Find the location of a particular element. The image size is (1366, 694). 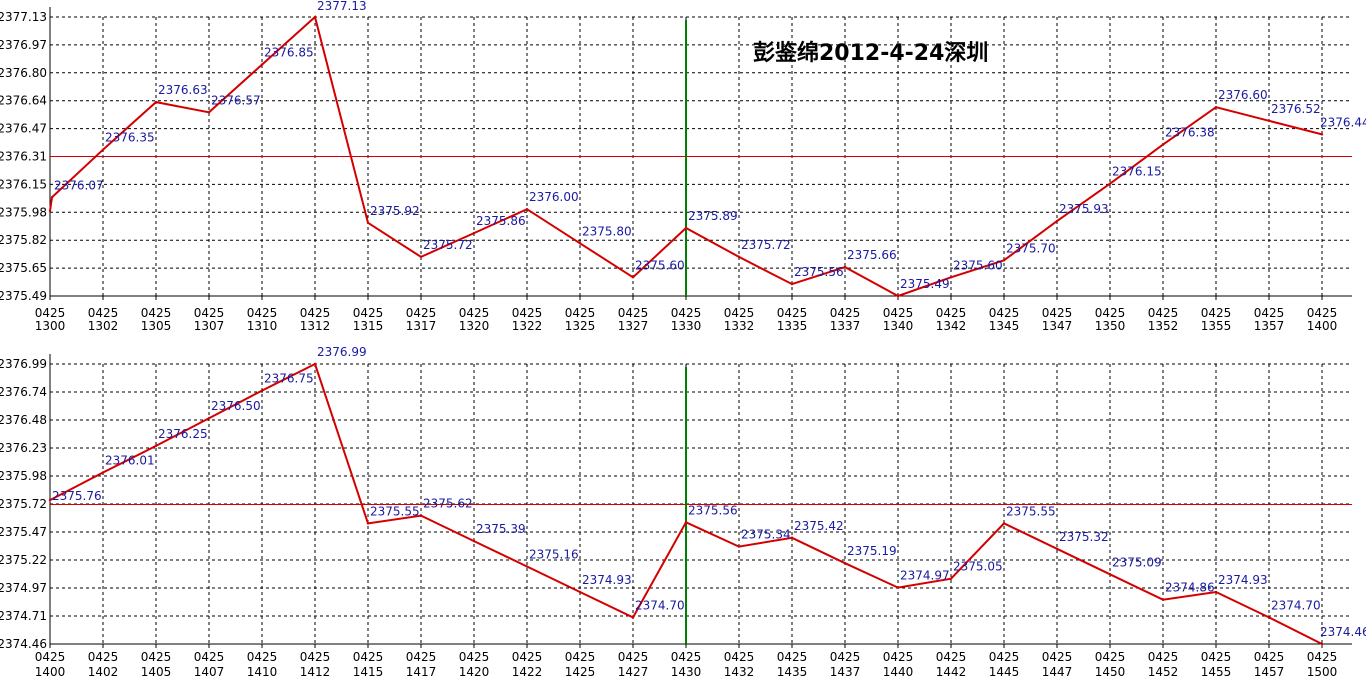

x-tick-label-time: 1352 is located at coordinates (1163, 326).